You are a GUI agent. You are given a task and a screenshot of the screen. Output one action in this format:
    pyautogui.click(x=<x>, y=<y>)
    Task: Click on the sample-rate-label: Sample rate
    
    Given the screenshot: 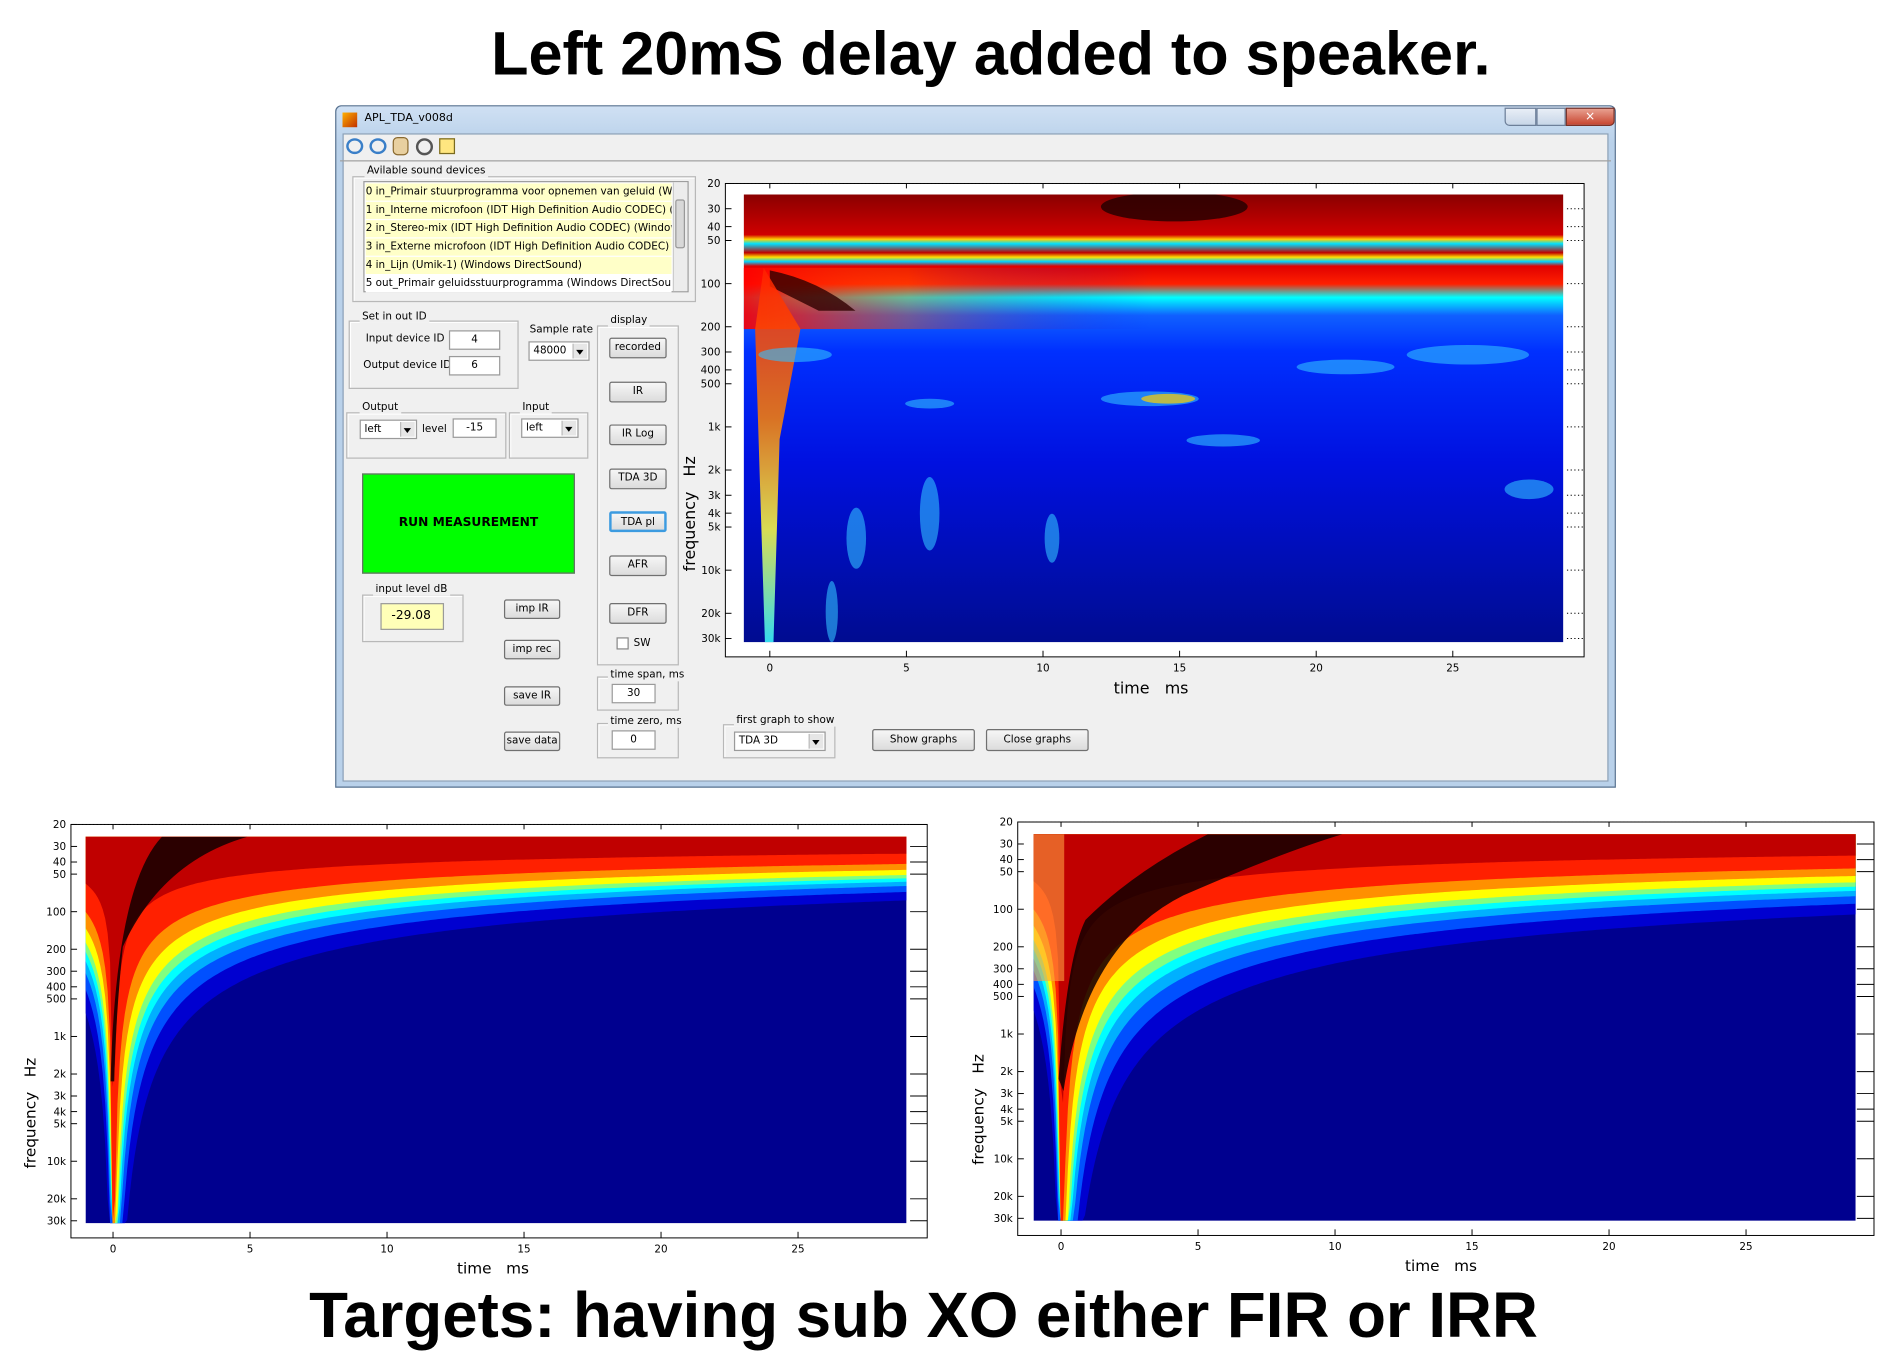 What is the action you would take?
    pyautogui.click(x=561, y=330)
    